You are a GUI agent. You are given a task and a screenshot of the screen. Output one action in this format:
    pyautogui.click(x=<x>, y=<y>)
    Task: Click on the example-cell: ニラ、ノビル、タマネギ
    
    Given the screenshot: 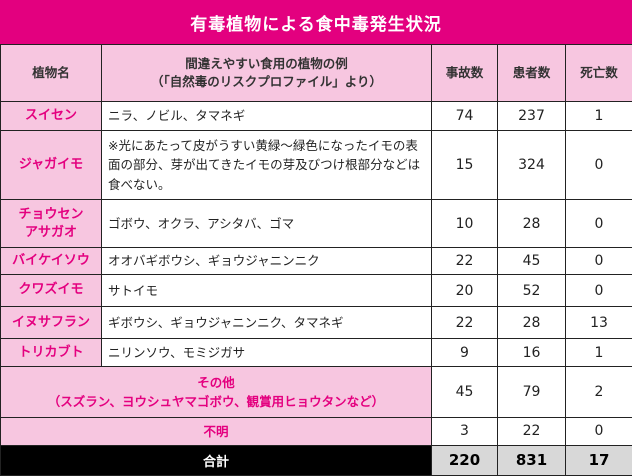 What is the action you would take?
    pyautogui.click(x=266, y=115)
    